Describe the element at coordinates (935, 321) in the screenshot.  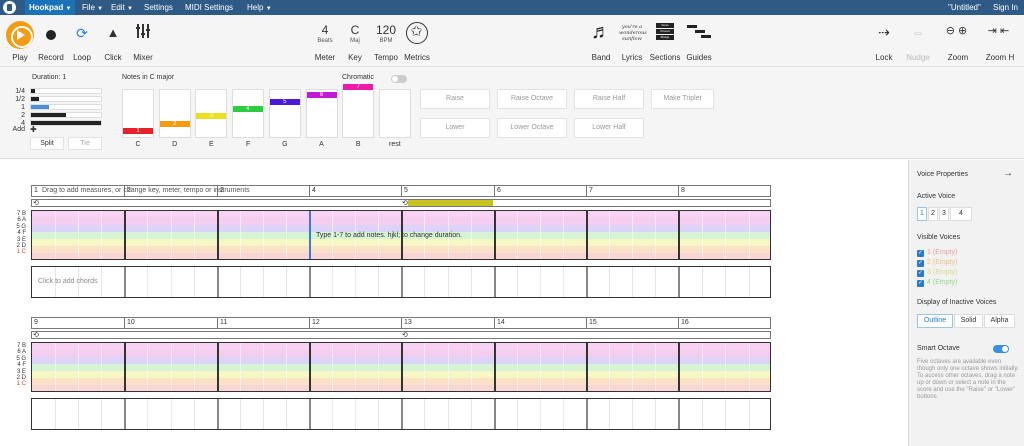
I see `display-outline-button: Outline` at that location.